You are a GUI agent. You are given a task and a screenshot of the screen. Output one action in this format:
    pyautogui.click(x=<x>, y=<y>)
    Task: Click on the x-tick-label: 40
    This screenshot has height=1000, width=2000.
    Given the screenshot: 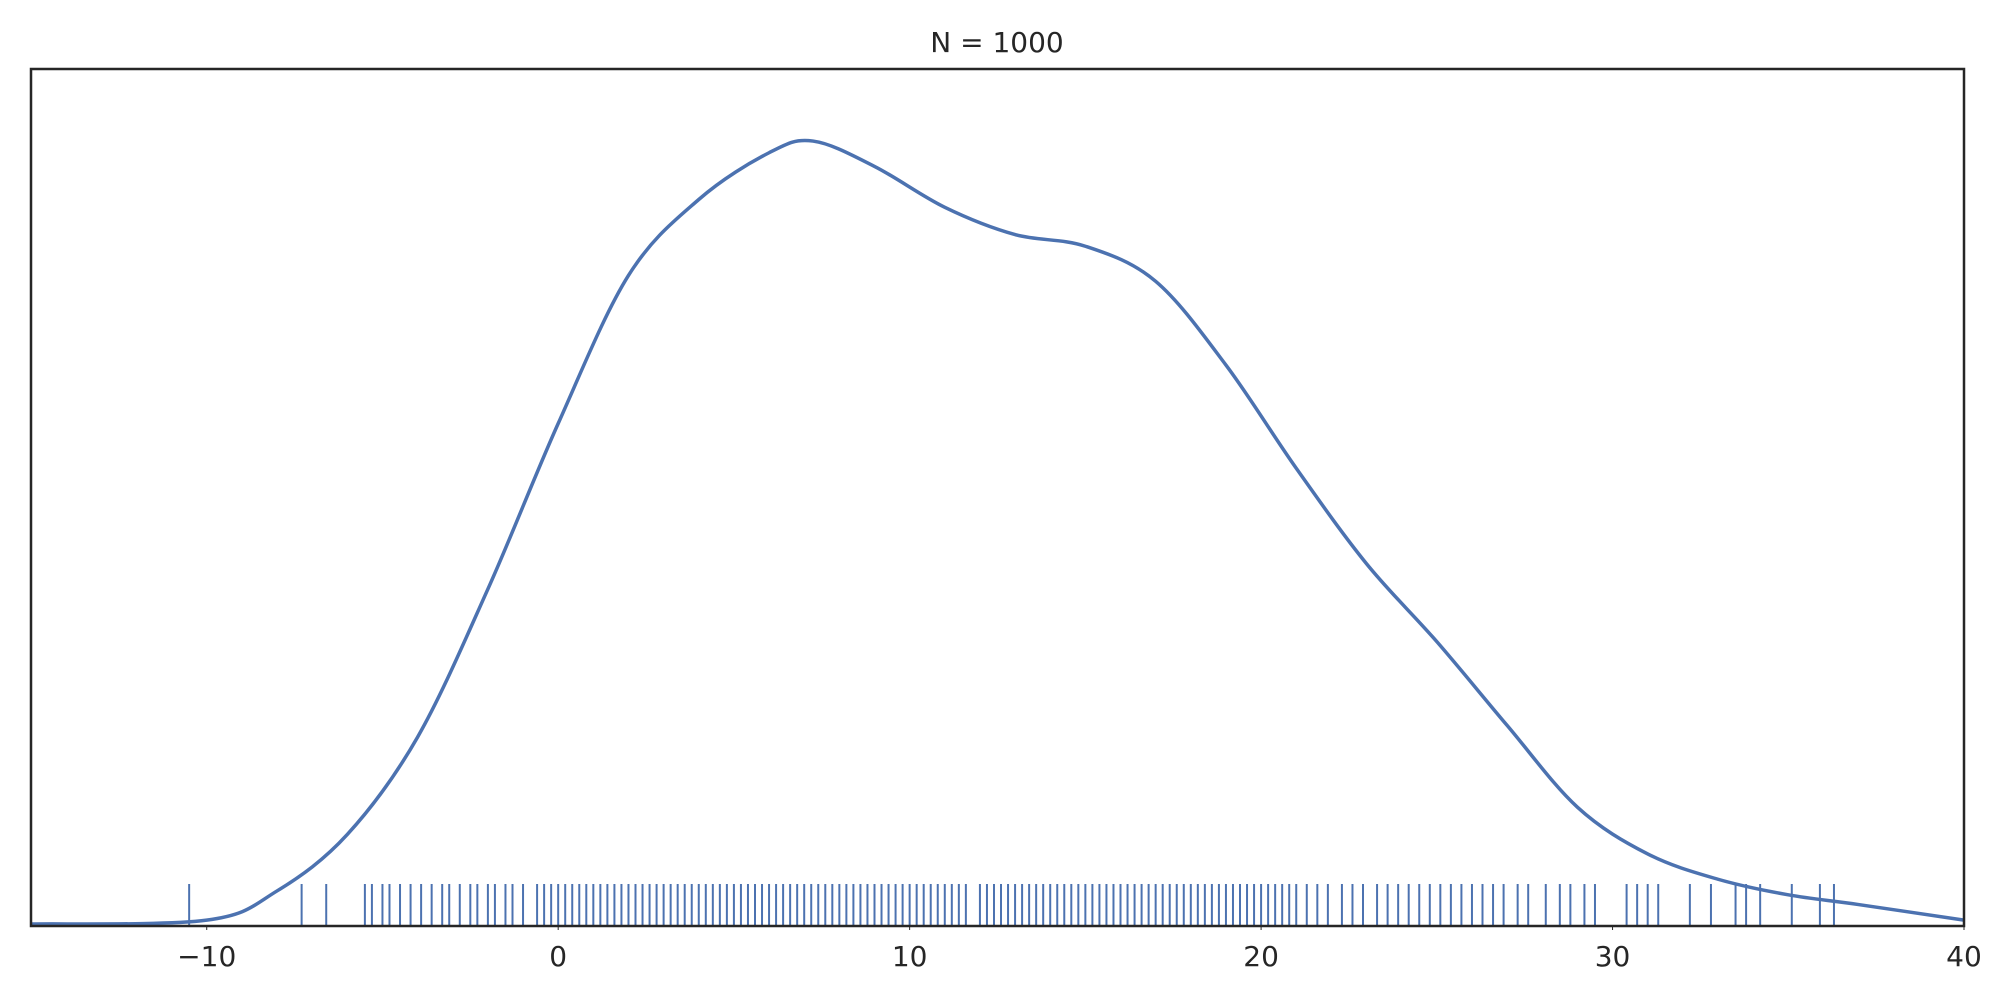 What is the action you would take?
    pyautogui.click(x=1964, y=956)
    